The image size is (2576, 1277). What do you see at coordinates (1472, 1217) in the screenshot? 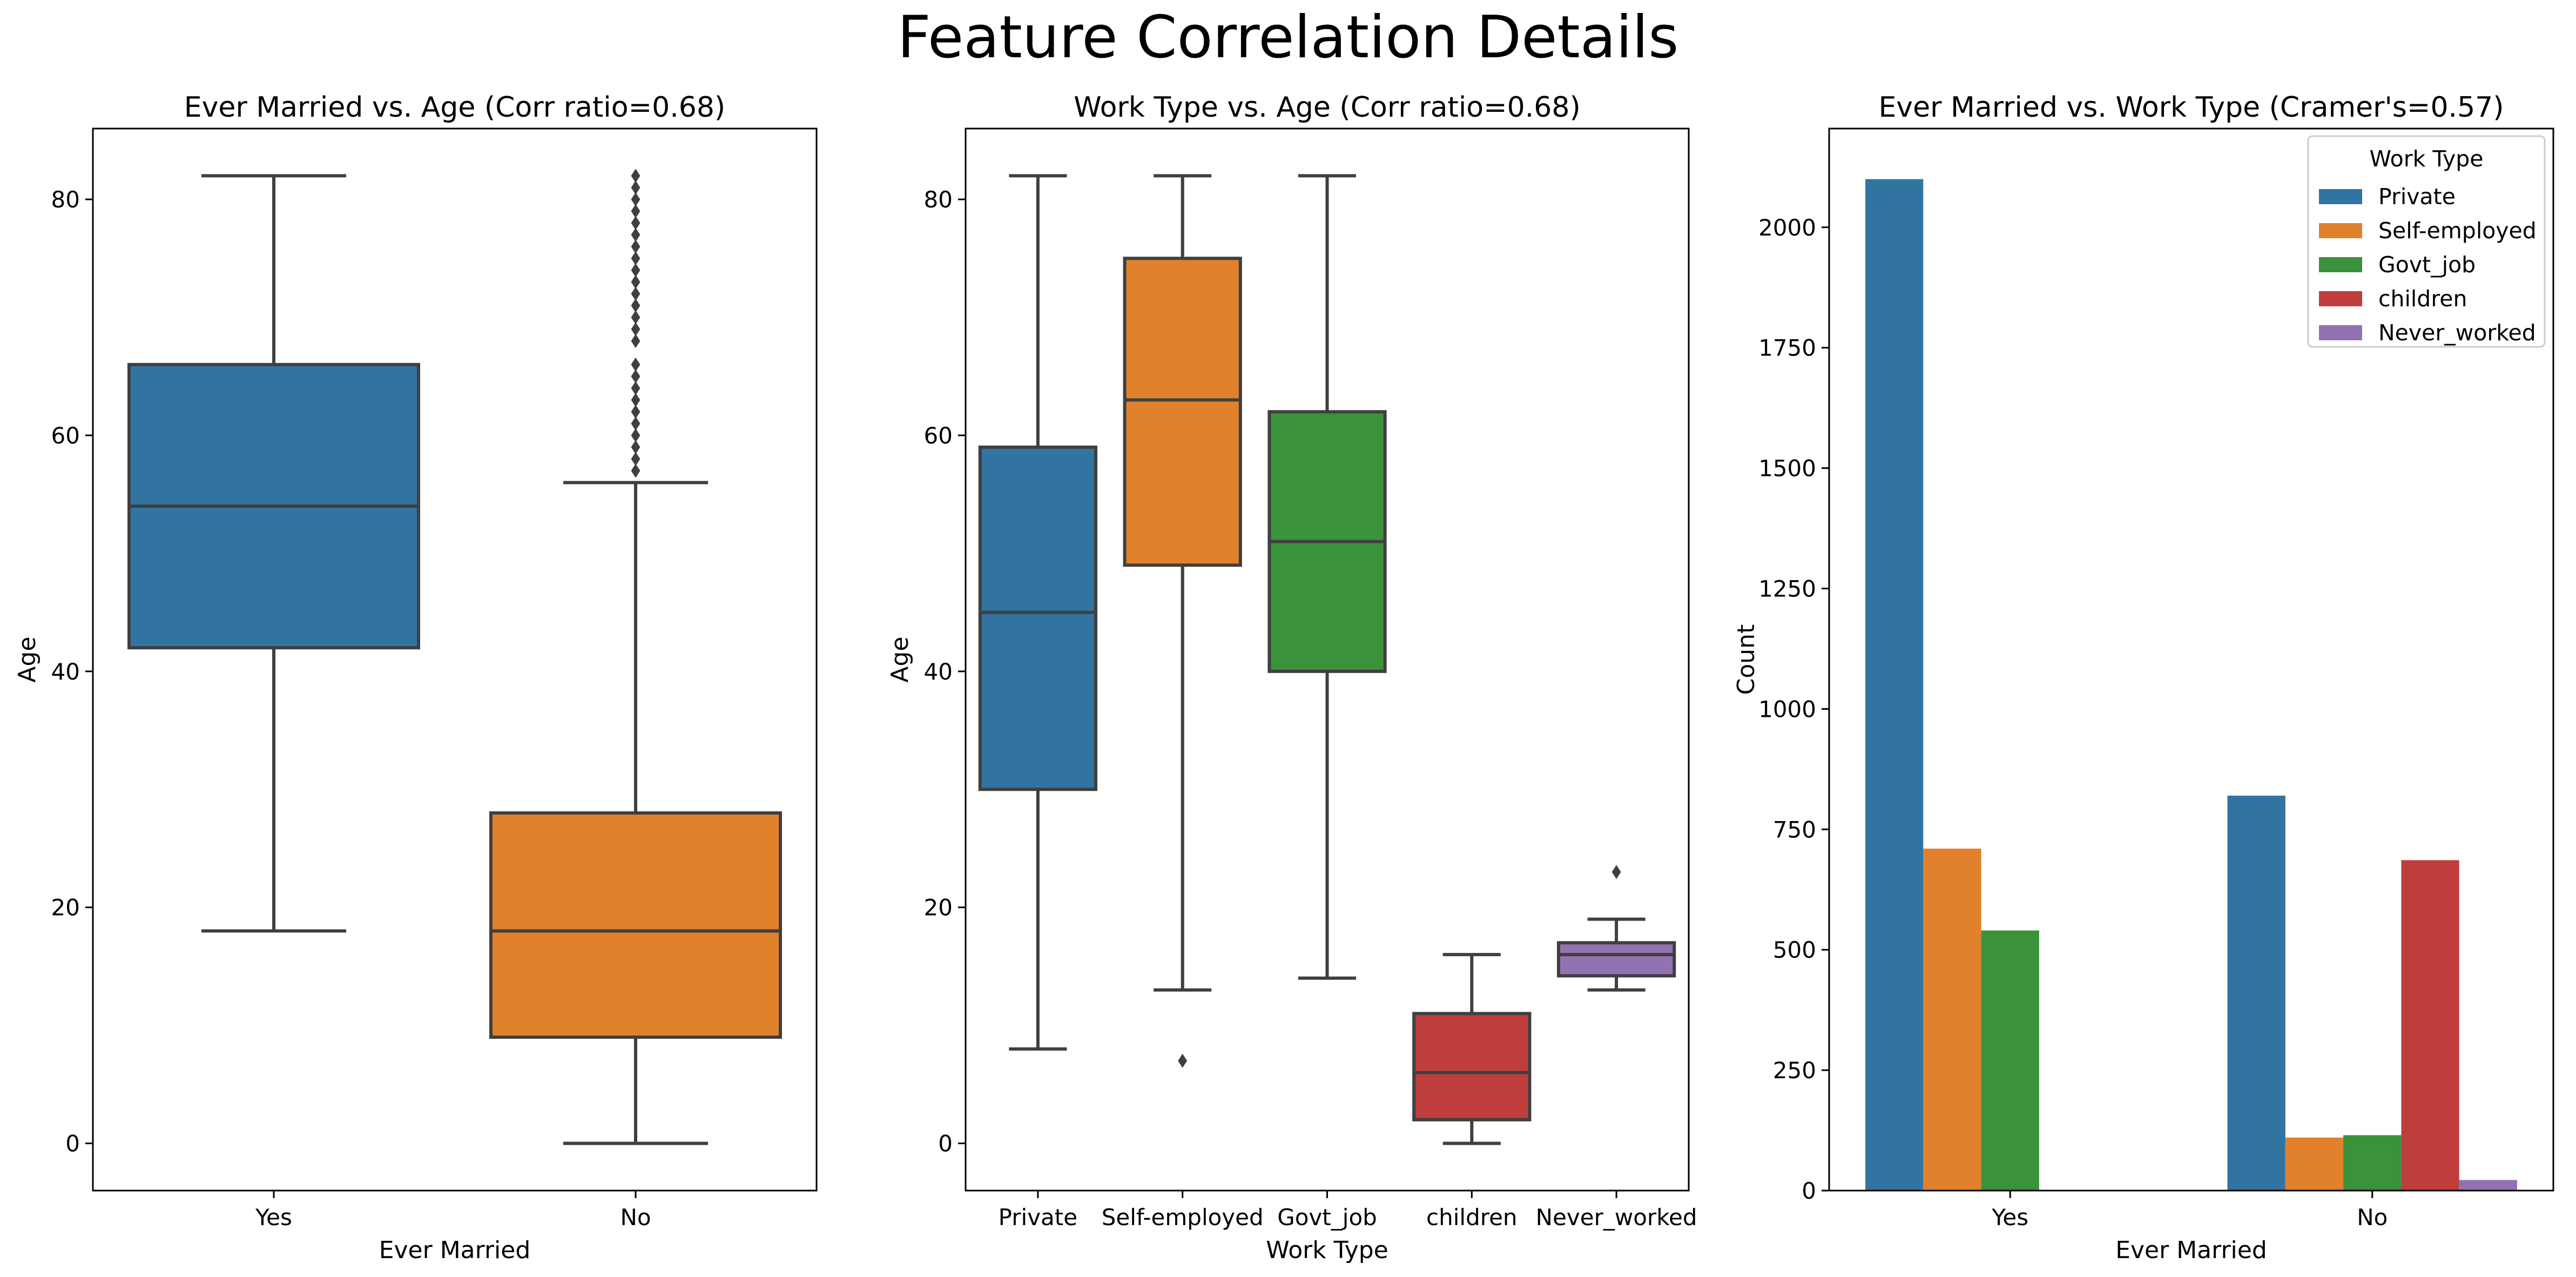
I see `x-tick-label: children` at bounding box center [1472, 1217].